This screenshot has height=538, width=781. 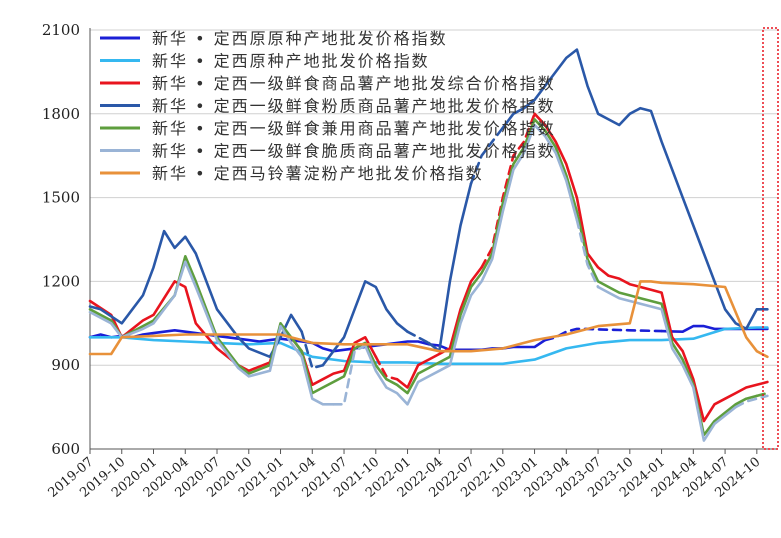 What do you see at coordinates (61, 114) in the screenshot?
I see `y-tick-label: 1800` at bounding box center [61, 114].